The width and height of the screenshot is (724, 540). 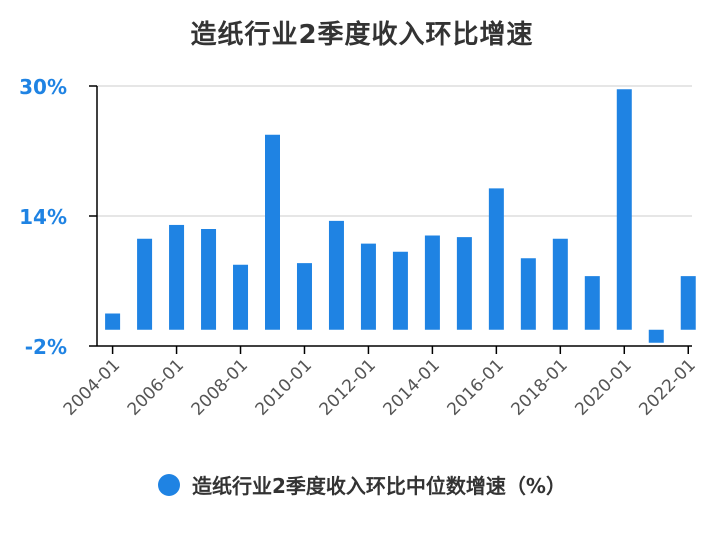 What do you see at coordinates (379, 486) in the screenshot?
I see `legend-label: 造纸行业2季度收入环比中位数增速（%）` at bounding box center [379, 486].